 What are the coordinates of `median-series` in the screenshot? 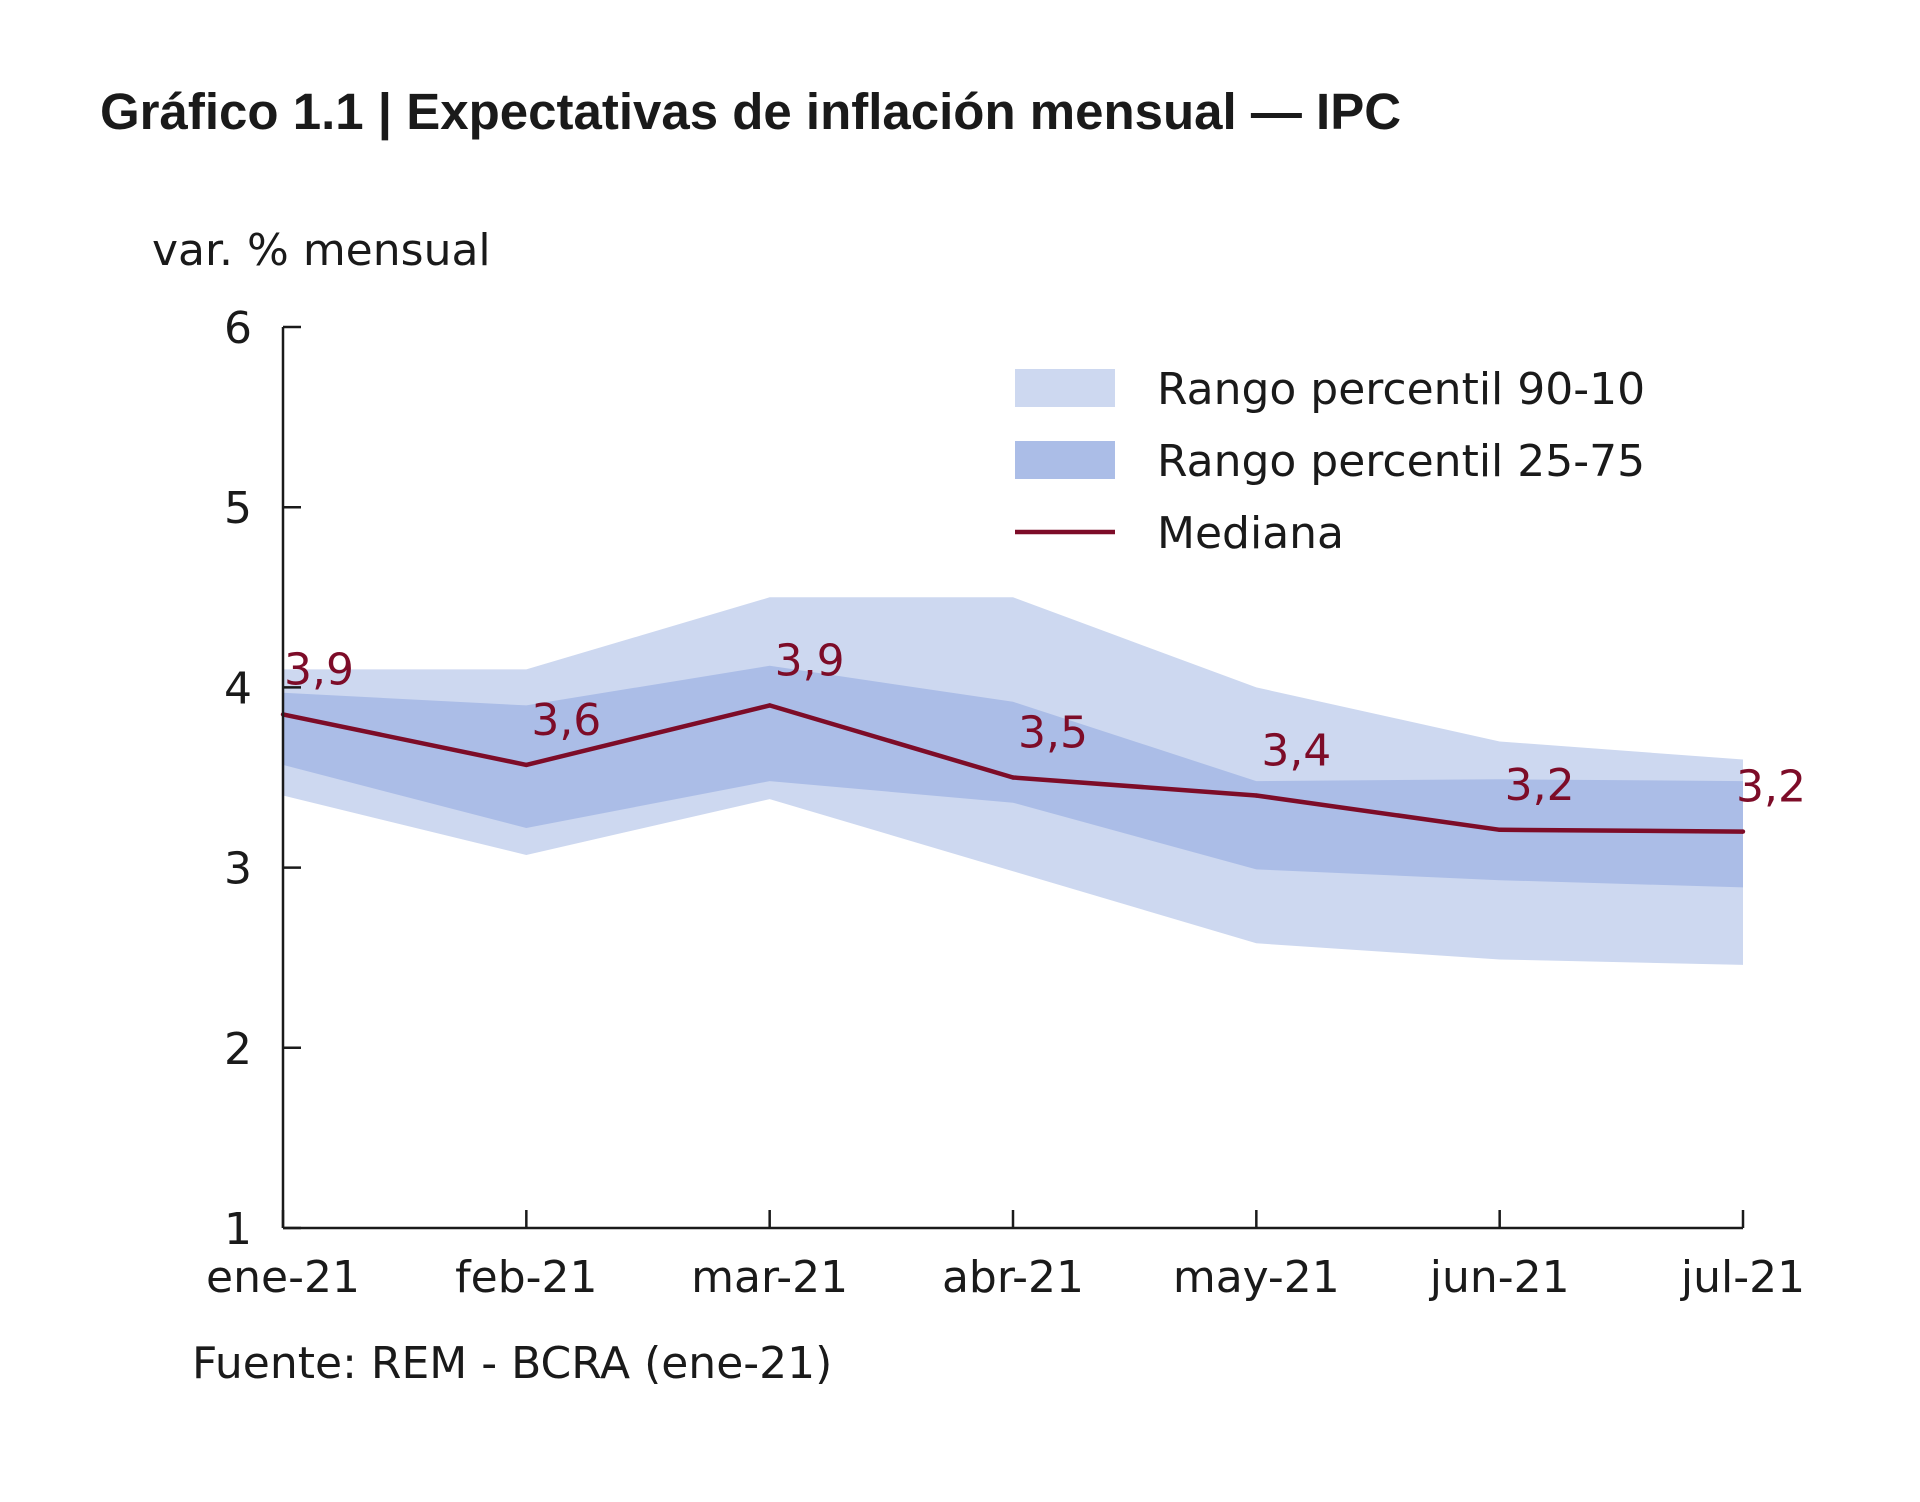 It's located at (1013, 768).